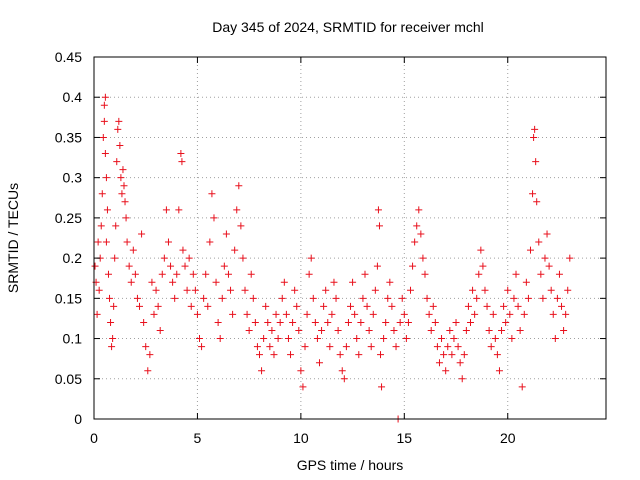 The image size is (640, 480). Describe the element at coordinates (73, 97) in the screenshot. I see `y-tick-label: 0.4` at that location.